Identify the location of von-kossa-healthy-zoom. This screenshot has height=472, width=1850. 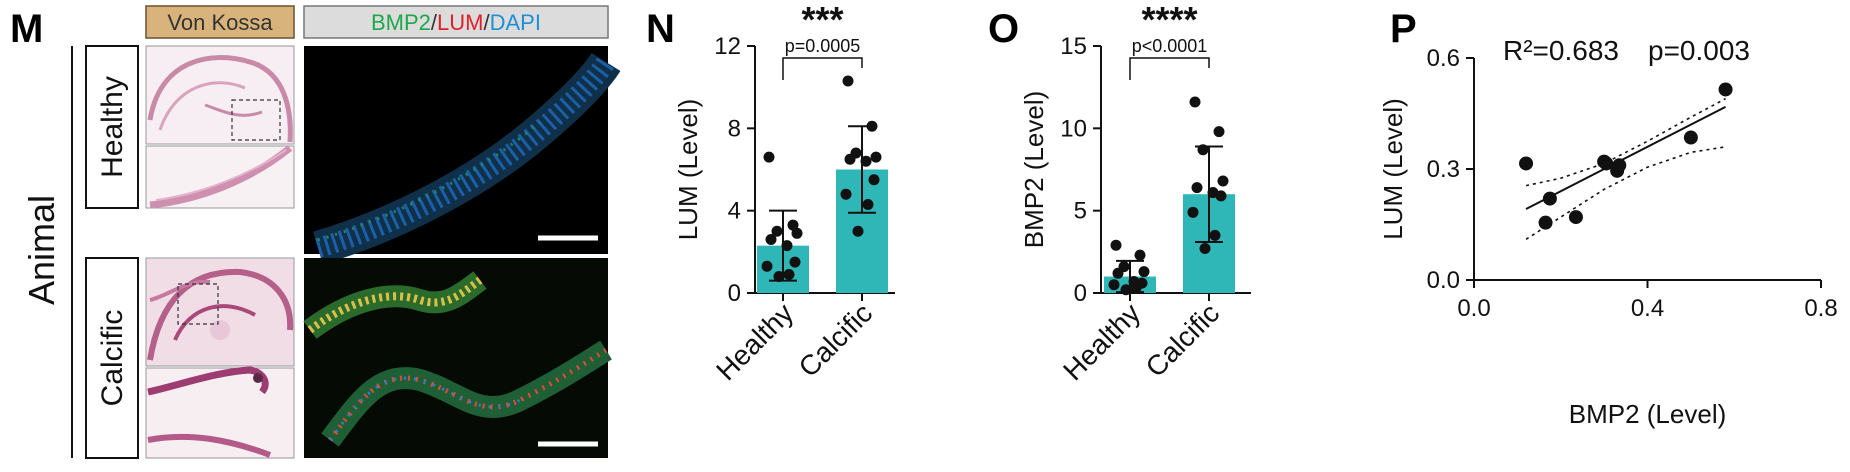
(220, 177).